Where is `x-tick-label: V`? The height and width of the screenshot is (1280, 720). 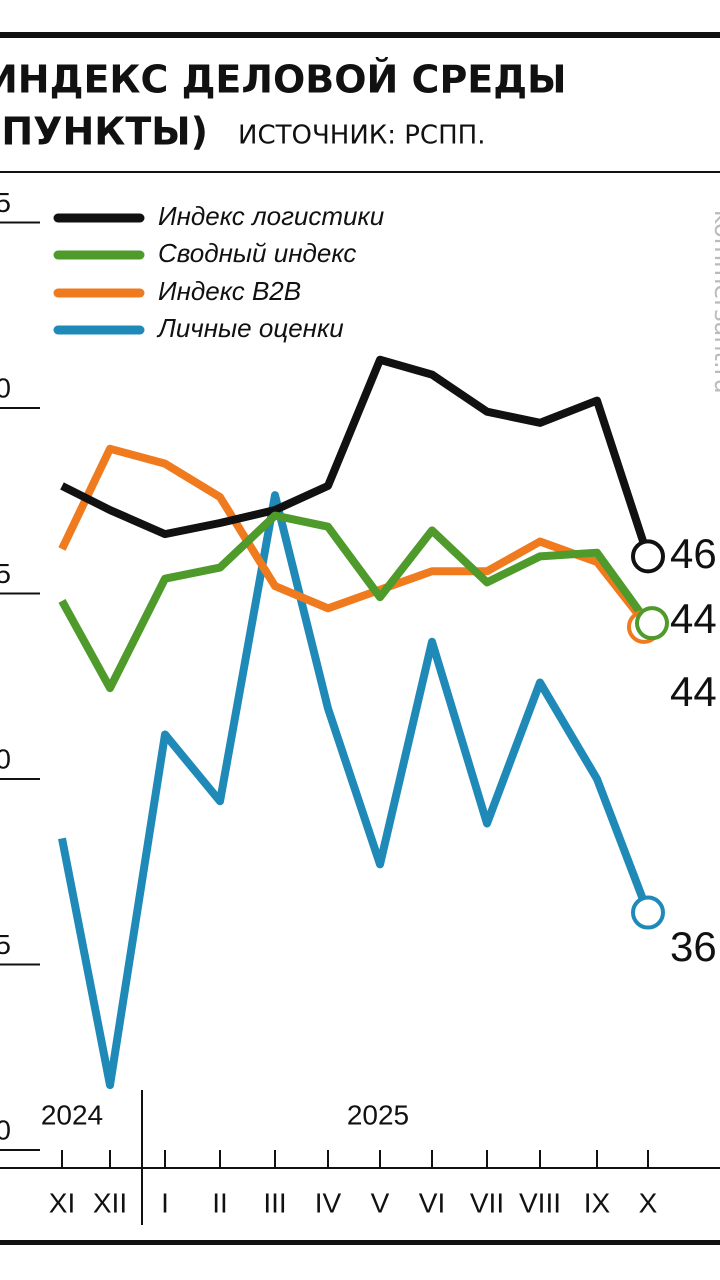 x-tick-label: V is located at coordinates (380, 1202).